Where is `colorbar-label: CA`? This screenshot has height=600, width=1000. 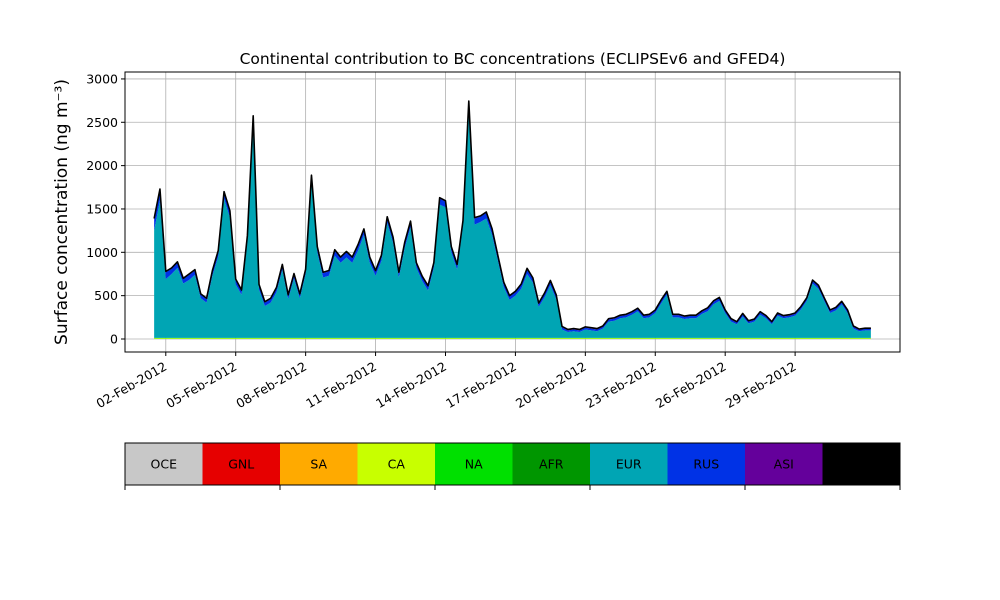
colorbar-label: CA is located at coordinates (397, 464).